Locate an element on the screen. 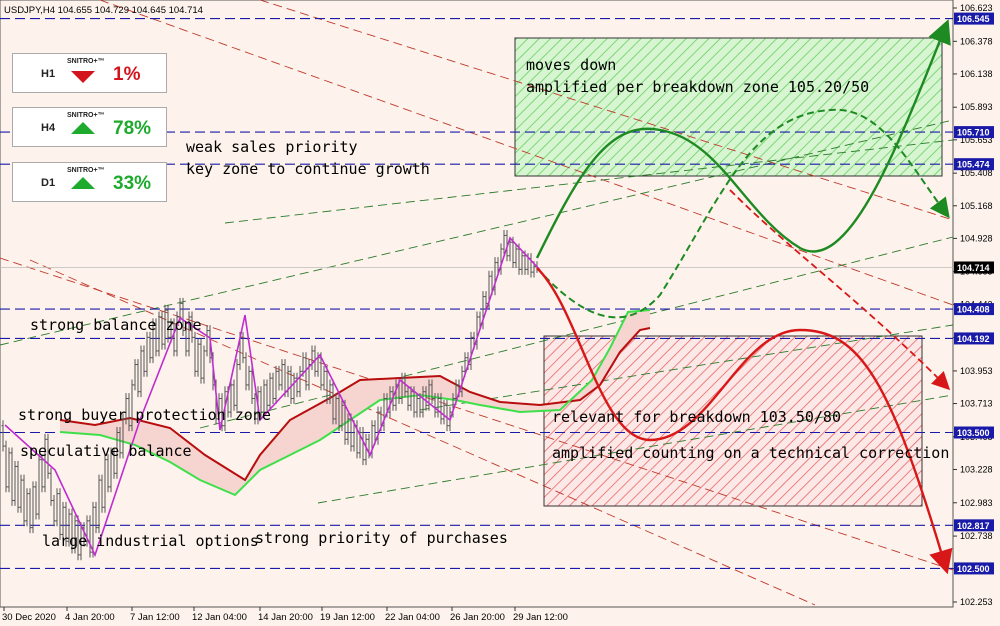 This screenshot has height=626, width=1000. x-tick-label: 12 Jan 04:00 is located at coordinates (219, 617).